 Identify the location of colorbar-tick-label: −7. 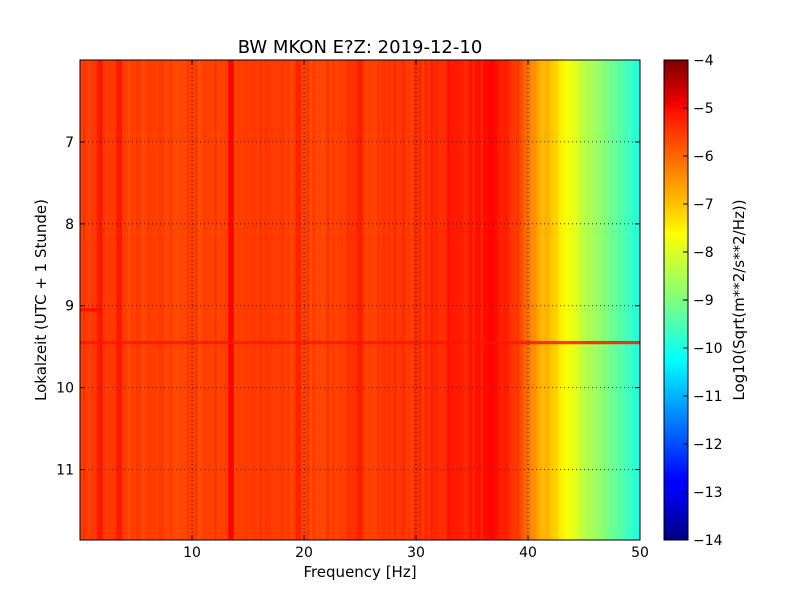
(703, 205).